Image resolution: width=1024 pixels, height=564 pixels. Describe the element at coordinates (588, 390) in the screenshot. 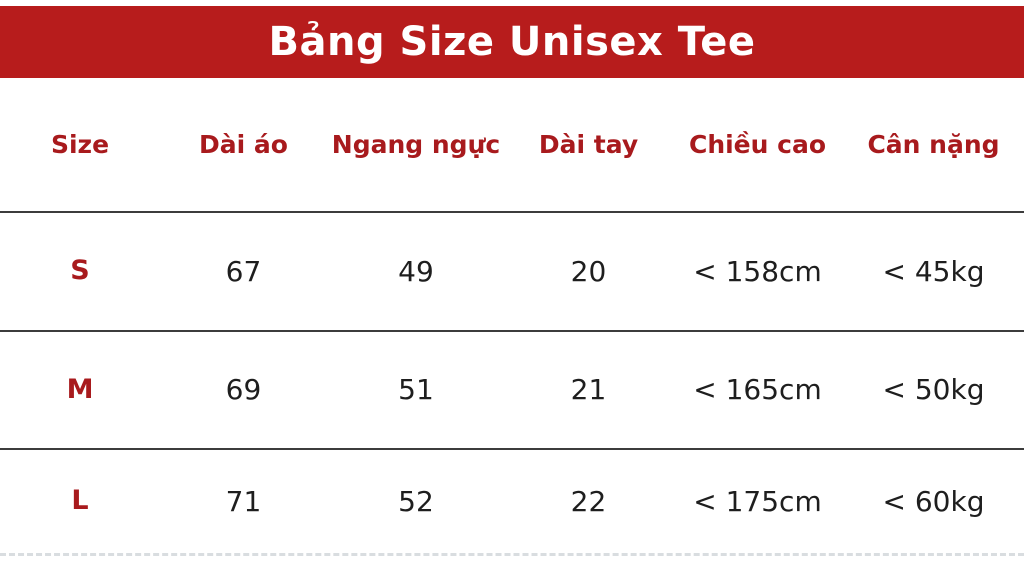

I see `cell-m-dai-tay: 21` at that location.